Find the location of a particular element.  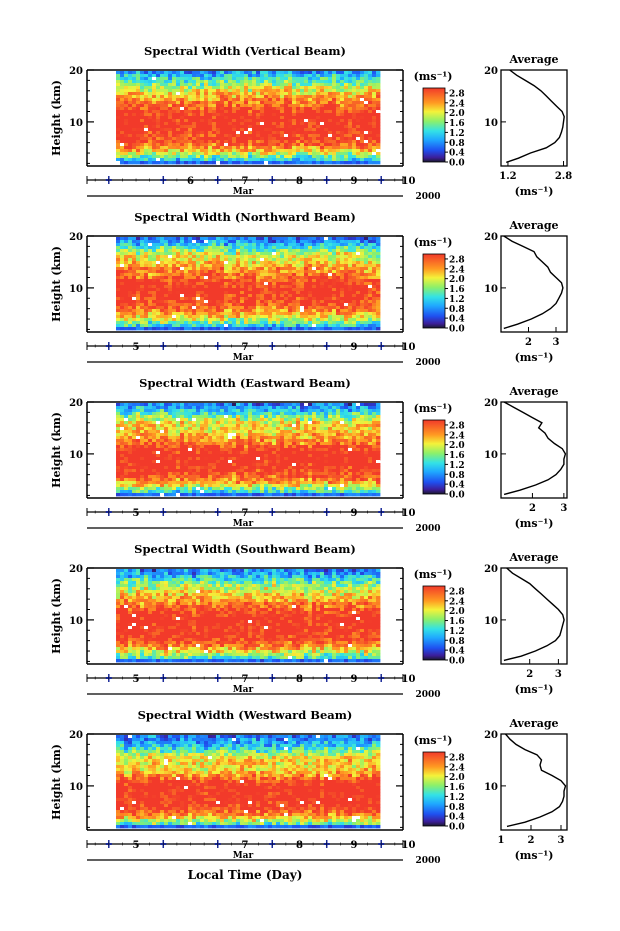

x-tick-label: 7 is located at coordinates (245, 347).